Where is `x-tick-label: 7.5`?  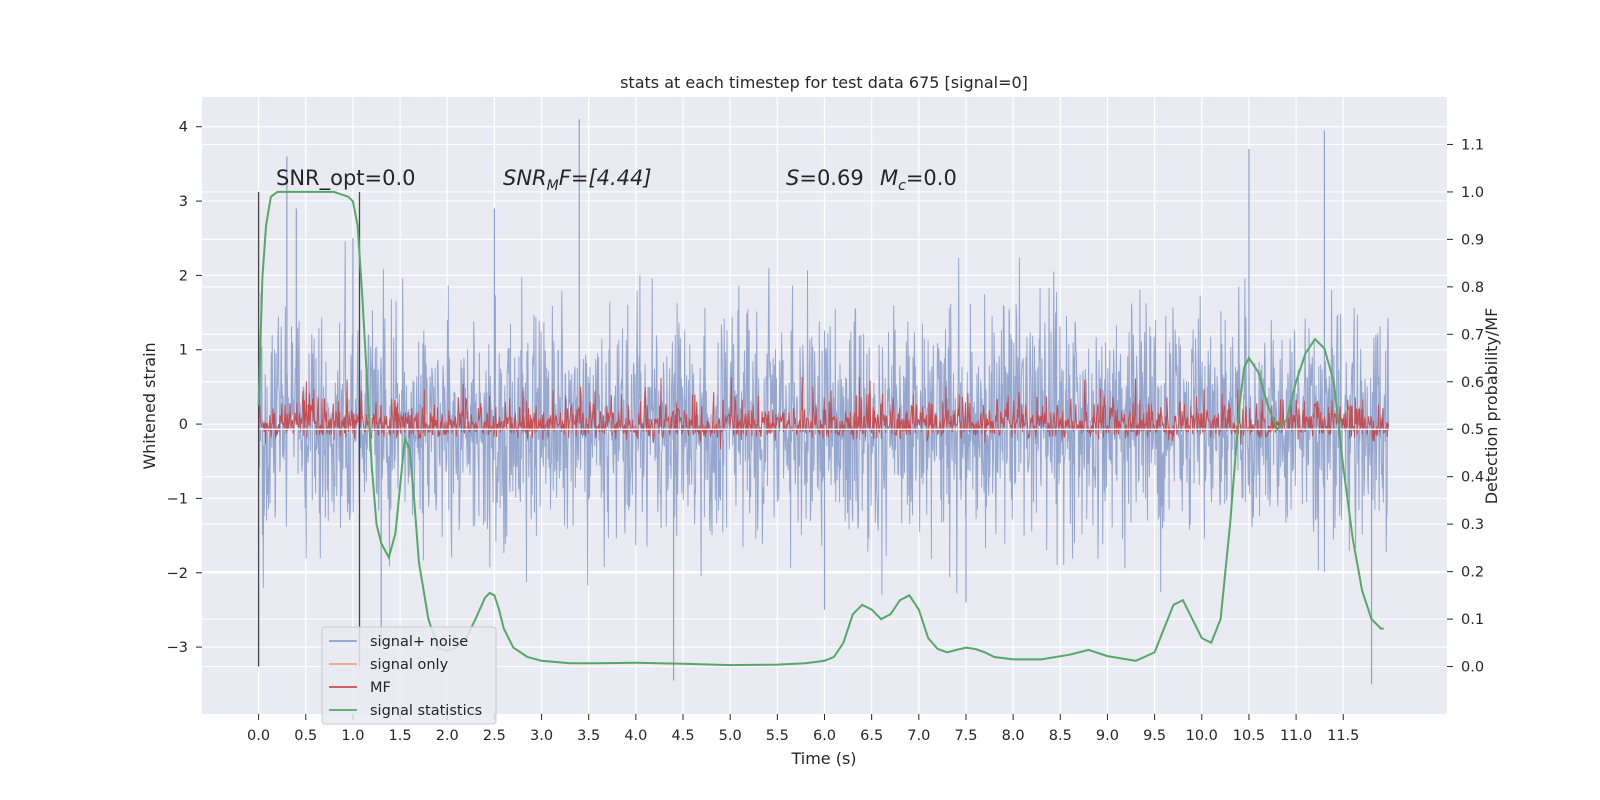
x-tick-label: 7.5 is located at coordinates (965, 736).